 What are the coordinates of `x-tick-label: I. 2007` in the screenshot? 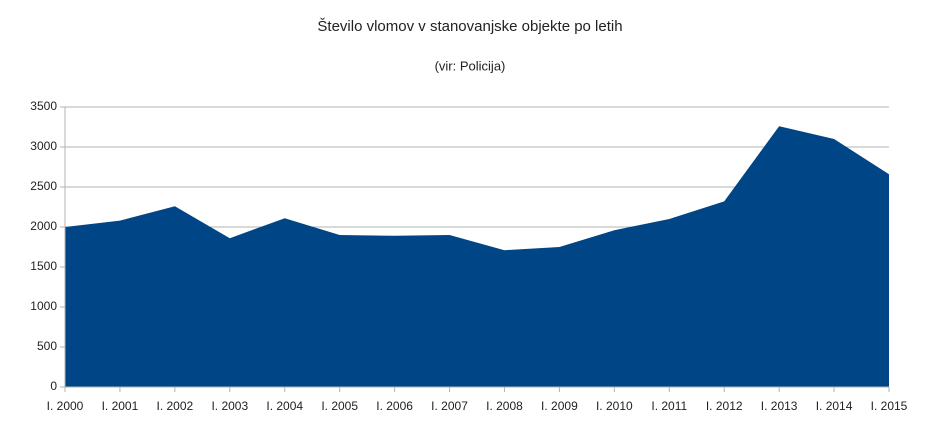 It's located at (449, 406).